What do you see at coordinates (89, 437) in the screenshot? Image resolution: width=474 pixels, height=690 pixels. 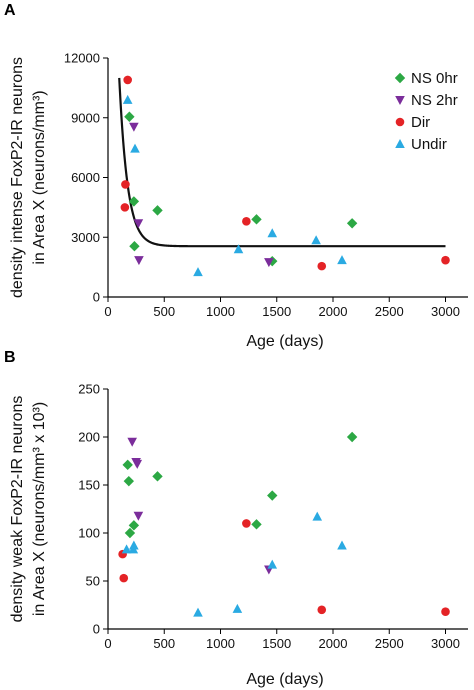 I see `y-tick-label: 200` at bounding box center [89, 437].